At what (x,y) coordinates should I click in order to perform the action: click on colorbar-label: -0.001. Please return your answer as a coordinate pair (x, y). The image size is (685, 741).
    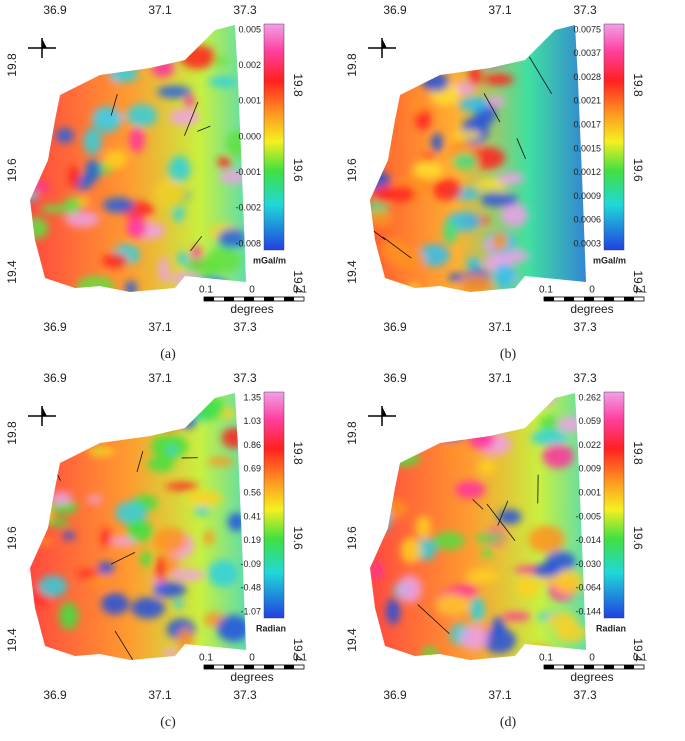
    Looking at the image, I should click on (248, 172).